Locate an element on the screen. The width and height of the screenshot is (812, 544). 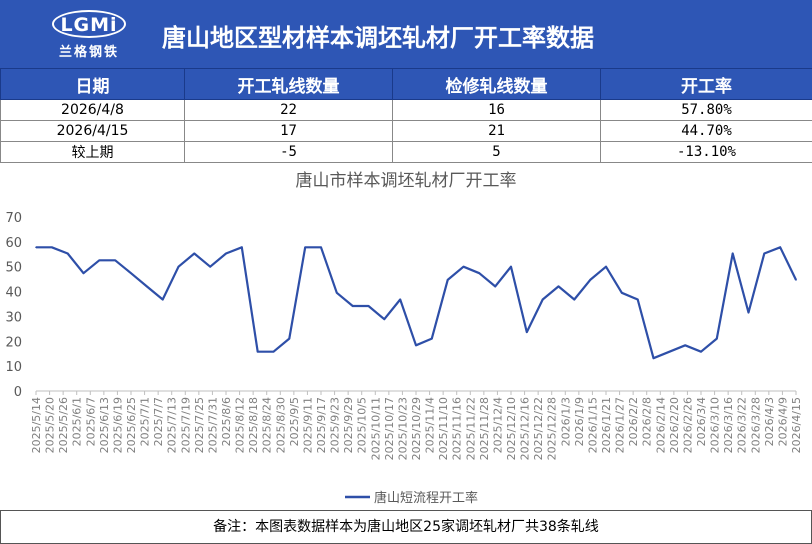
y-tick-label: 20 is located at coordinates (13, 342).